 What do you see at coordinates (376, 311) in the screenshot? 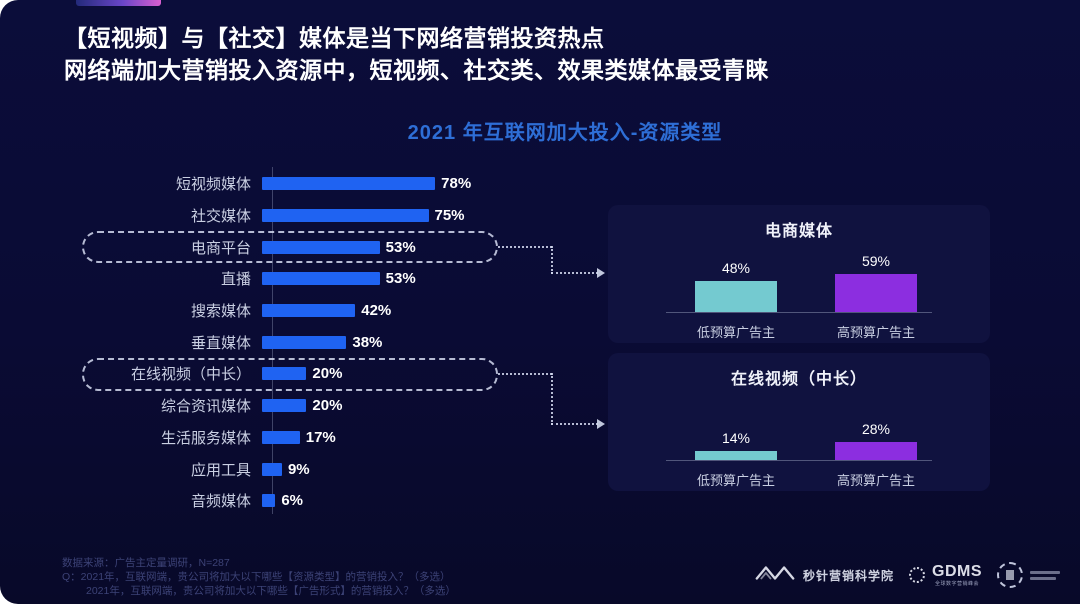
I see `bar-value-label: 42%` at bounding box center [376, 311].